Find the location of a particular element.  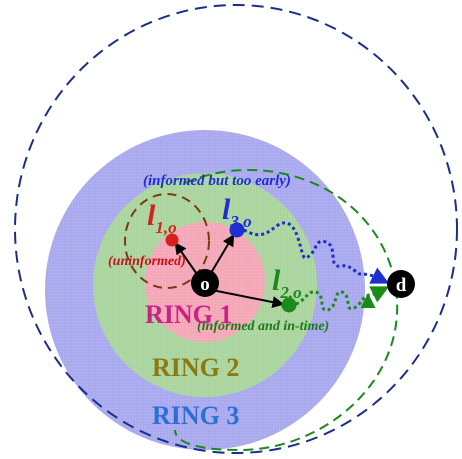

node-origin is located at coordinates (205, 283).